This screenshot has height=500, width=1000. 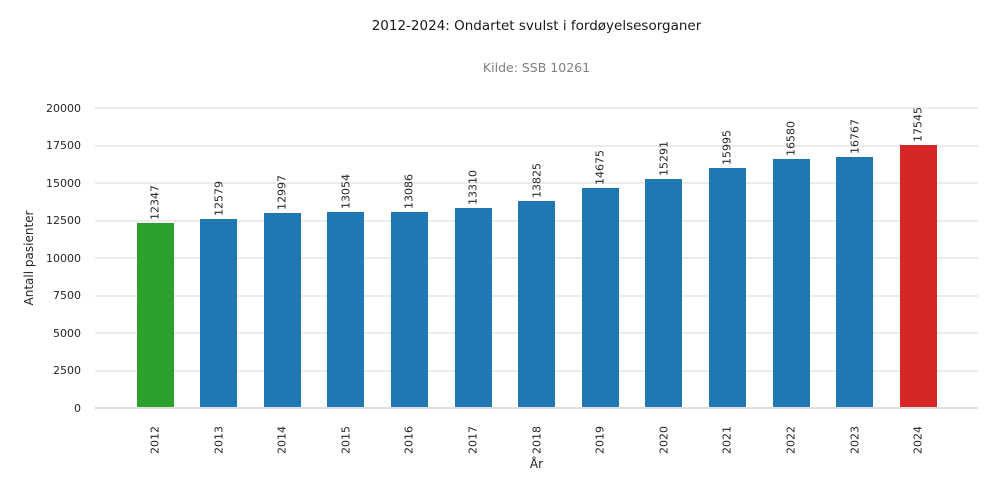 I want to click on bar-2014, so click(x=282, y=310).